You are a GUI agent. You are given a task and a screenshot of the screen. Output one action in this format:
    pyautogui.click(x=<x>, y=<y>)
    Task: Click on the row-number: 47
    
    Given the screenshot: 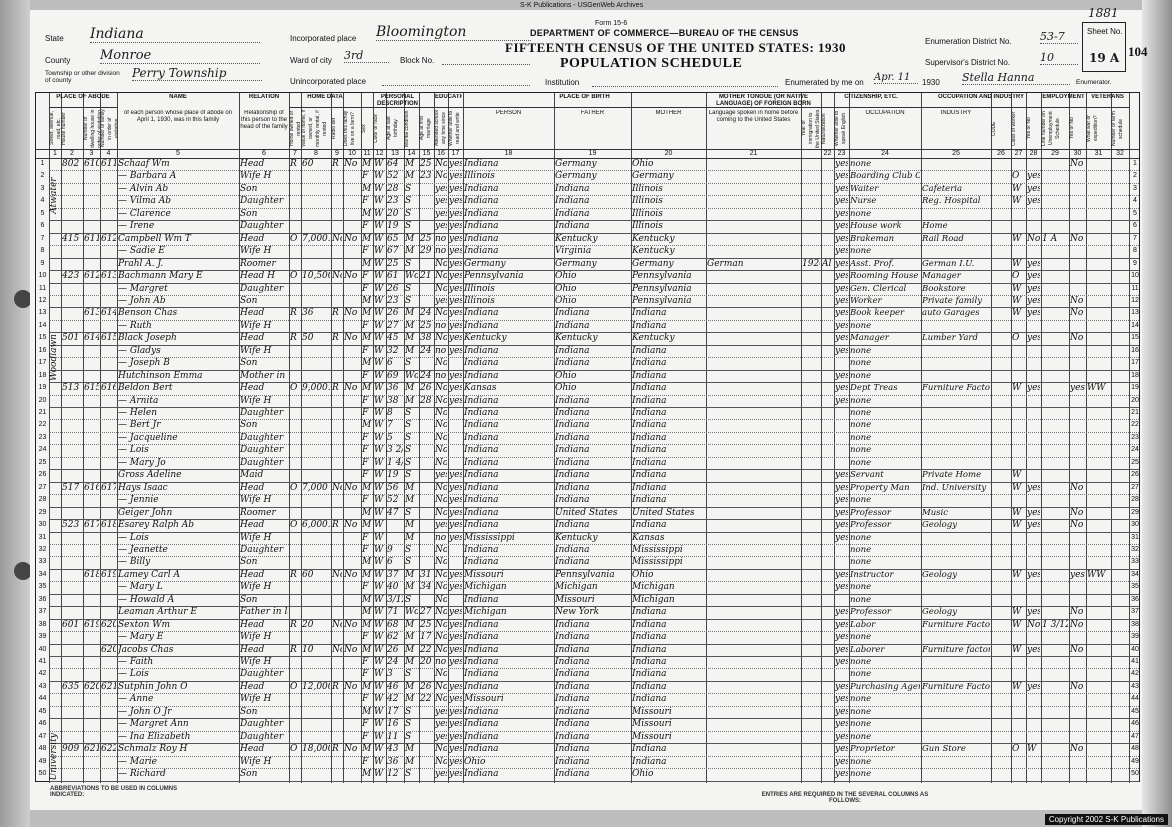 What is the action you would take?
    pyautogui.click(x=42, y=736)
    